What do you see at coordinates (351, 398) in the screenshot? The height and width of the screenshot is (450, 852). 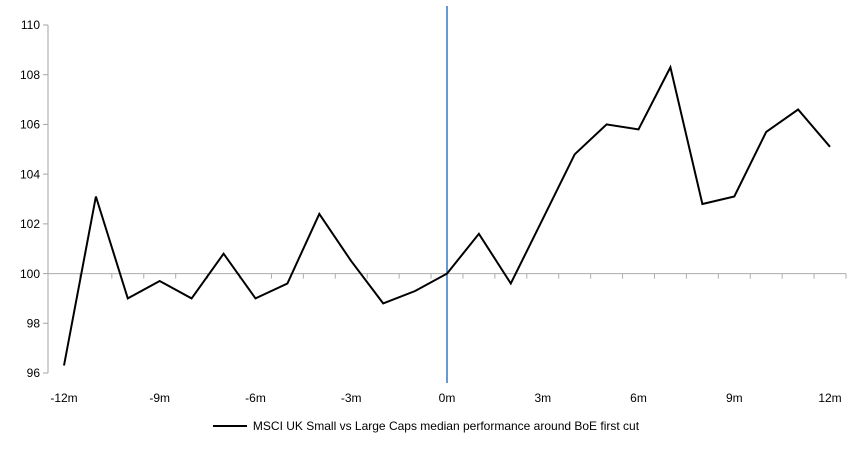 I see `x-axis-tick-label: -3m` at bounding box center [351, 398].